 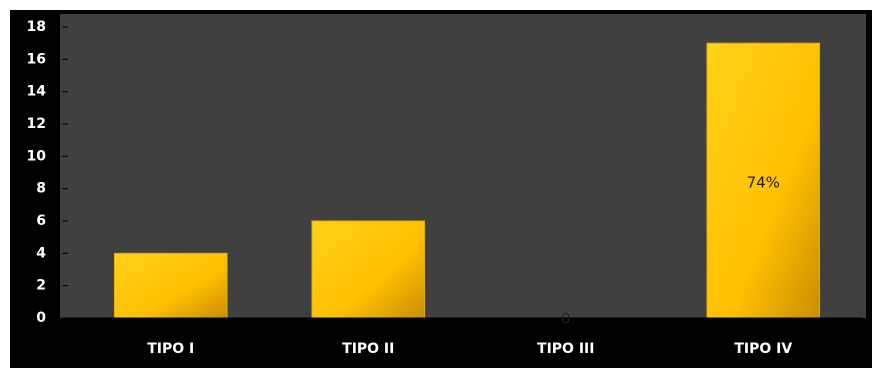 I want to click on y-tick-label: 16, so click(x=36, y=59).